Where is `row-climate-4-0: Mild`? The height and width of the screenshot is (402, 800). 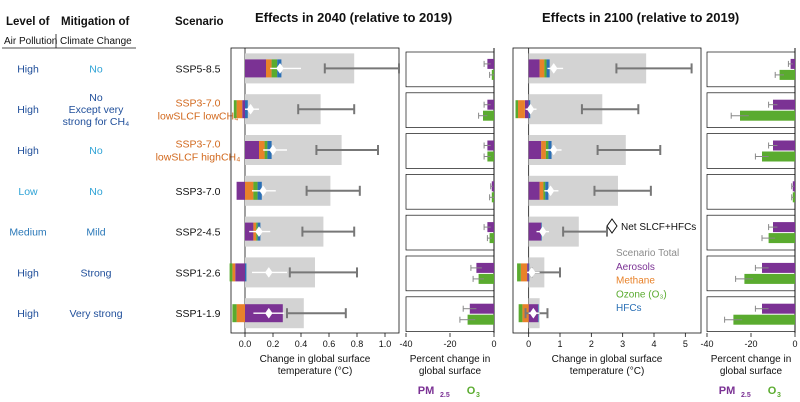
row-climate-4-0: Mild is located at coordinates (95, 233).